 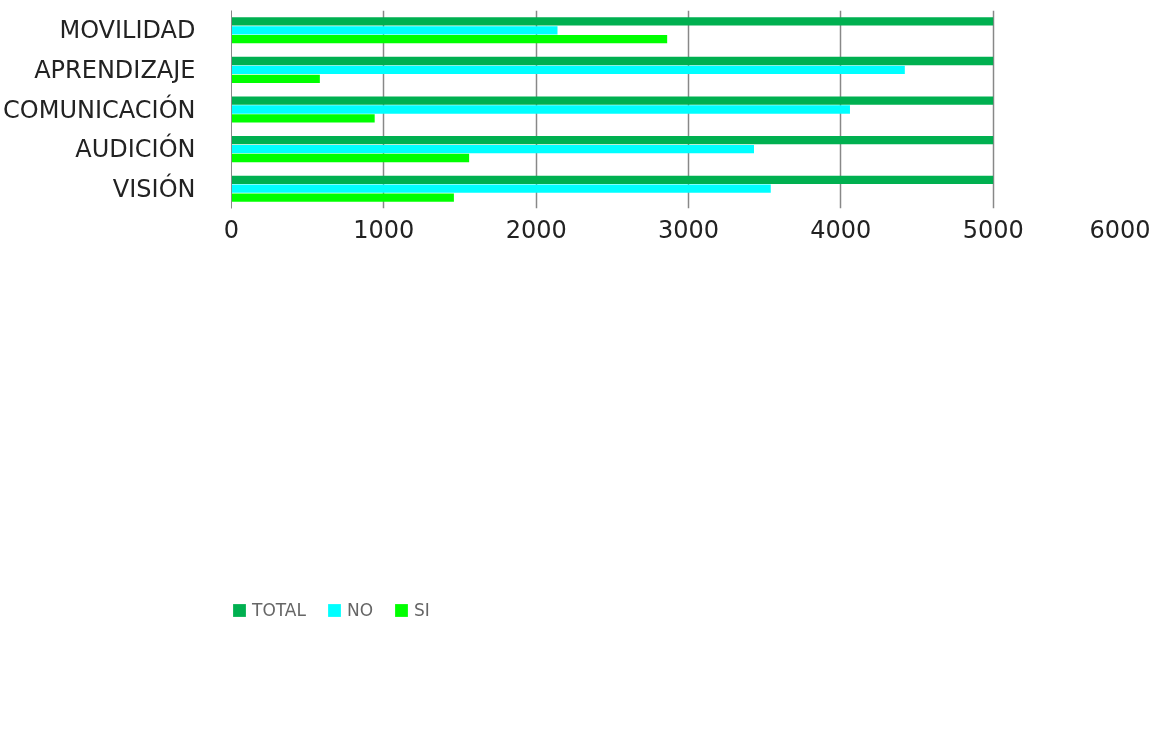 What do you see at coordinates (422, 610) in the screenshot?
I see `legend-label: SI` at bounding box center [422, 610].